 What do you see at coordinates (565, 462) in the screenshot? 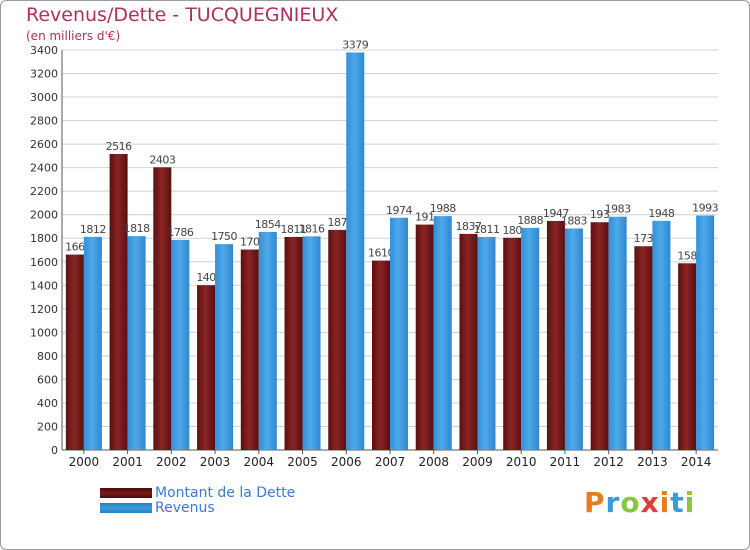
I see `x-tick-label: 2011` at bounding box center [565, 462].